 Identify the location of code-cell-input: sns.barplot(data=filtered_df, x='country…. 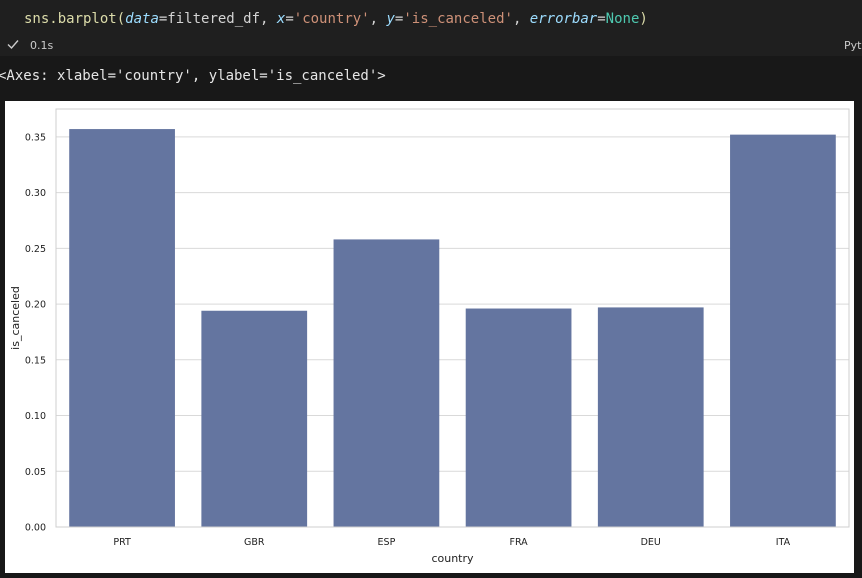
(431, 18).